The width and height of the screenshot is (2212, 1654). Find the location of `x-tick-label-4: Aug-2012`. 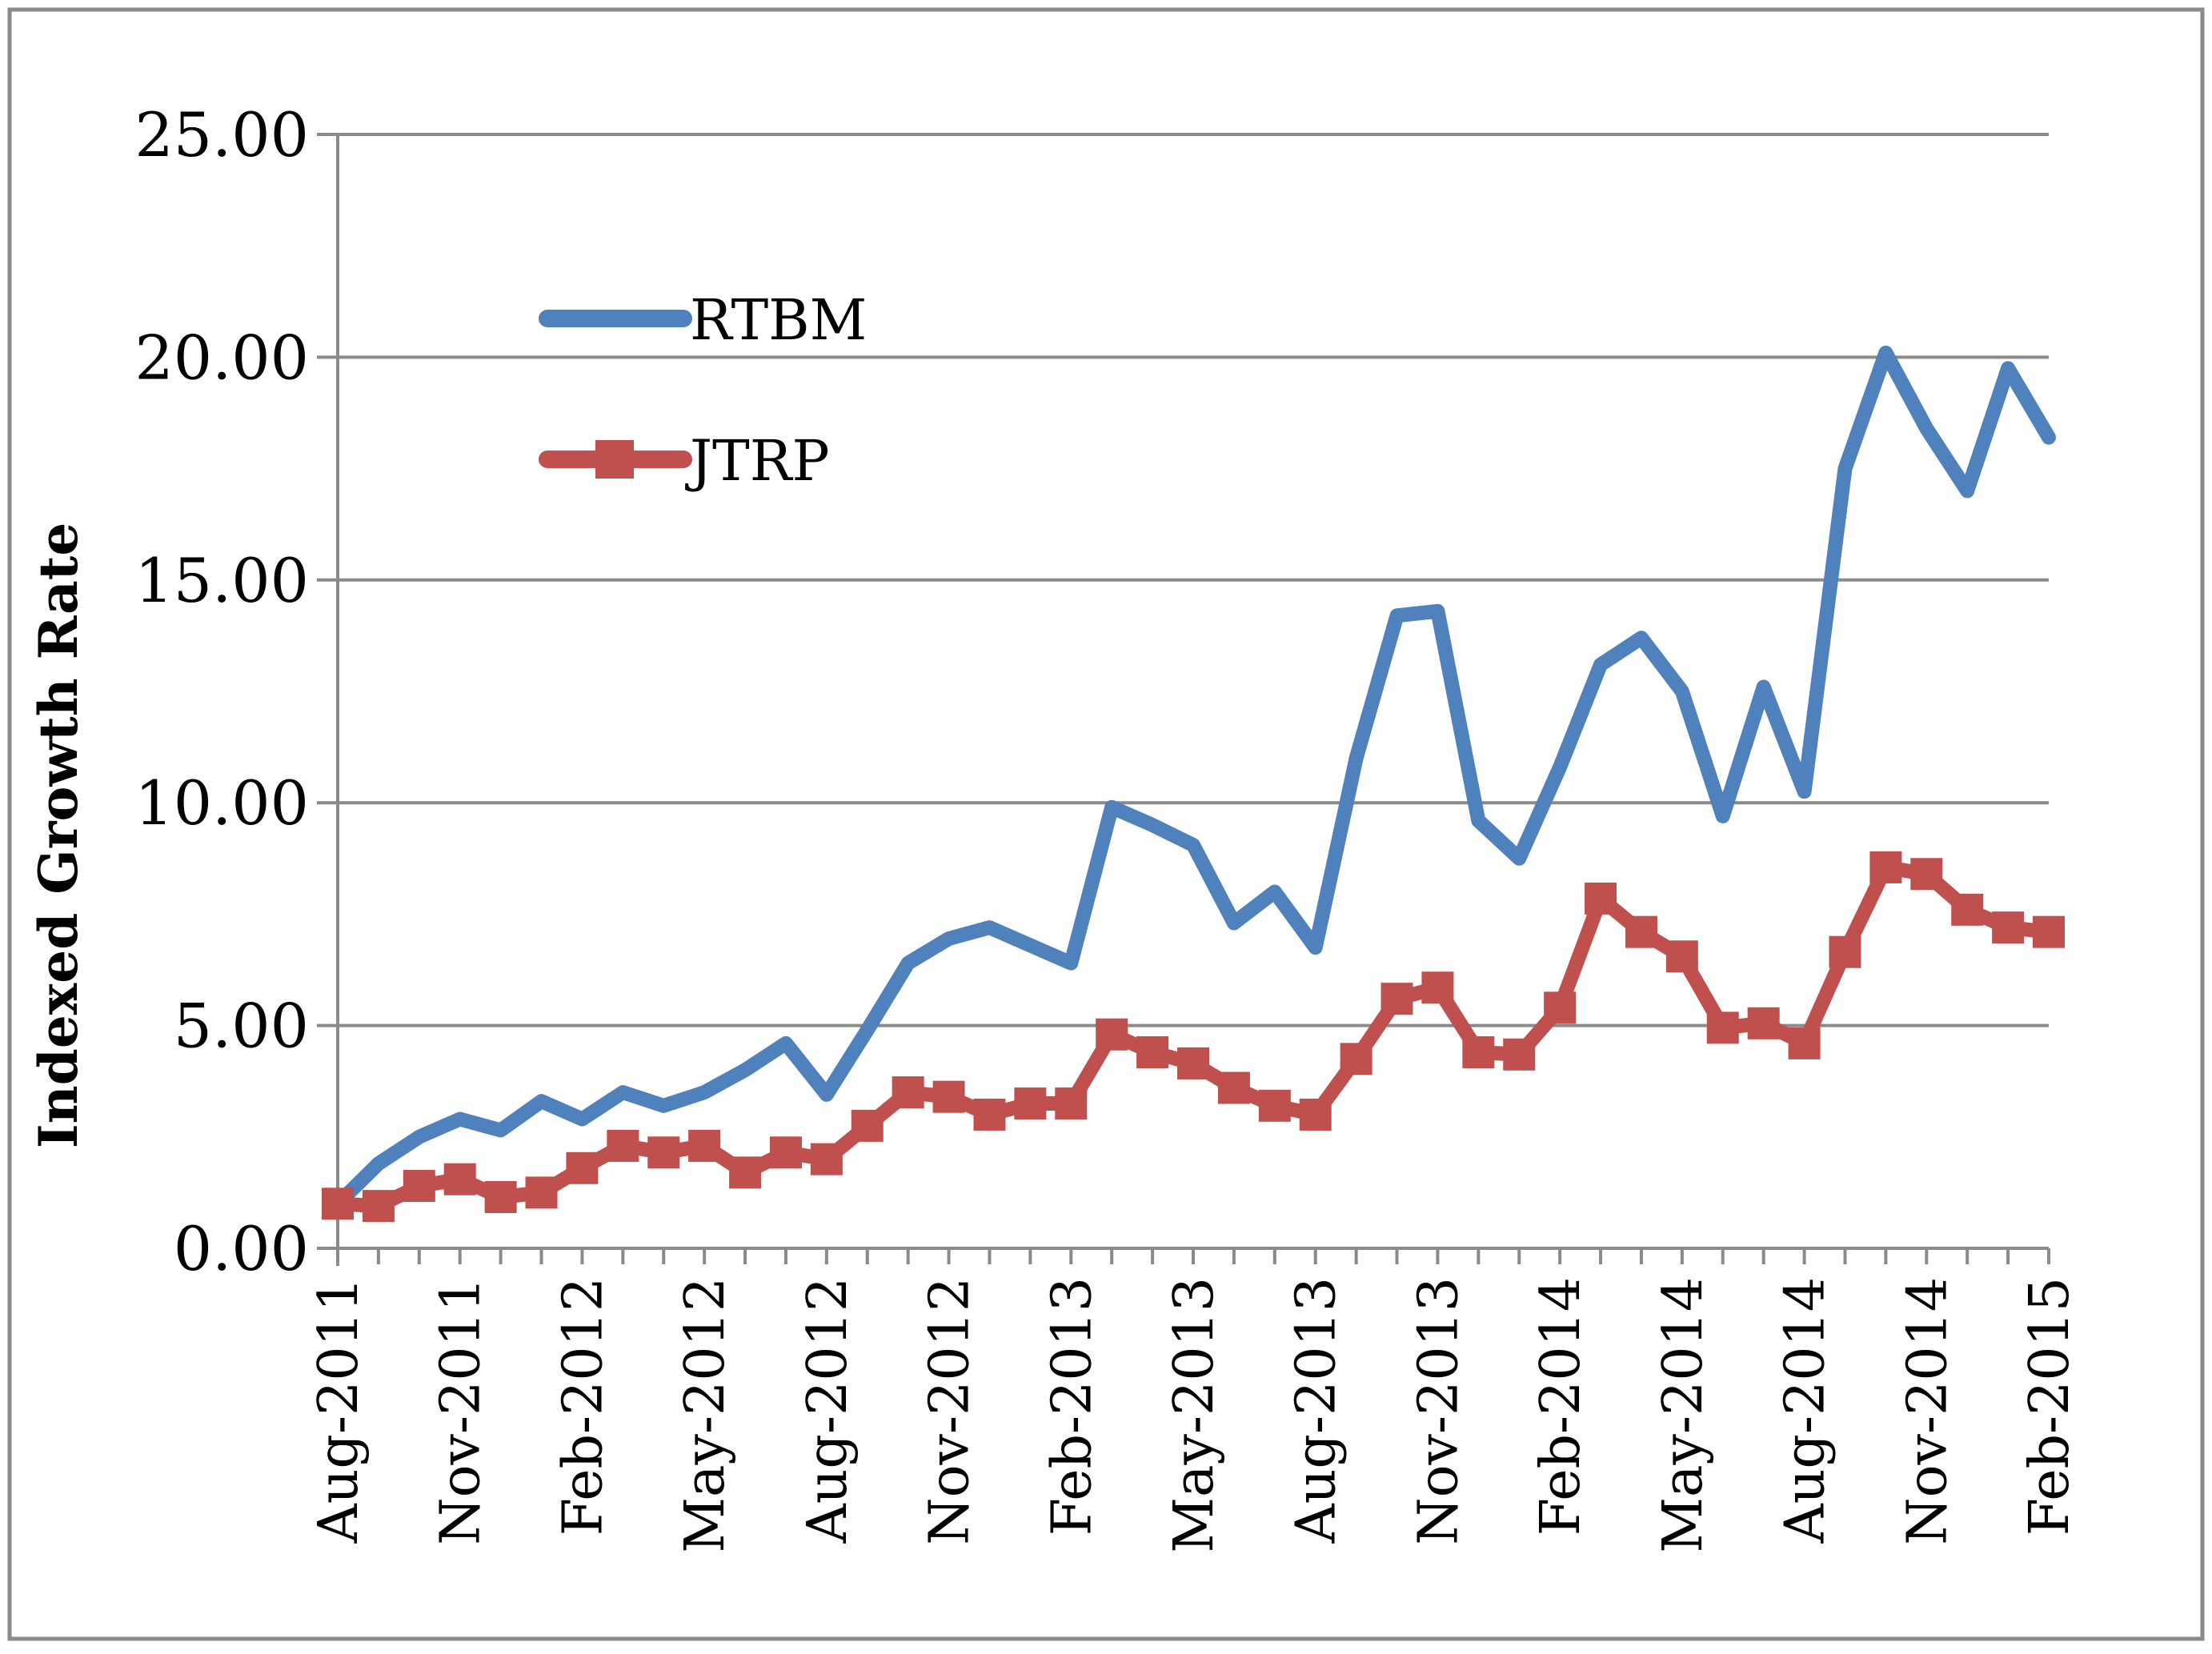

x-tick-label-4: Aug-2012 is located at coordinates (828, 1410).